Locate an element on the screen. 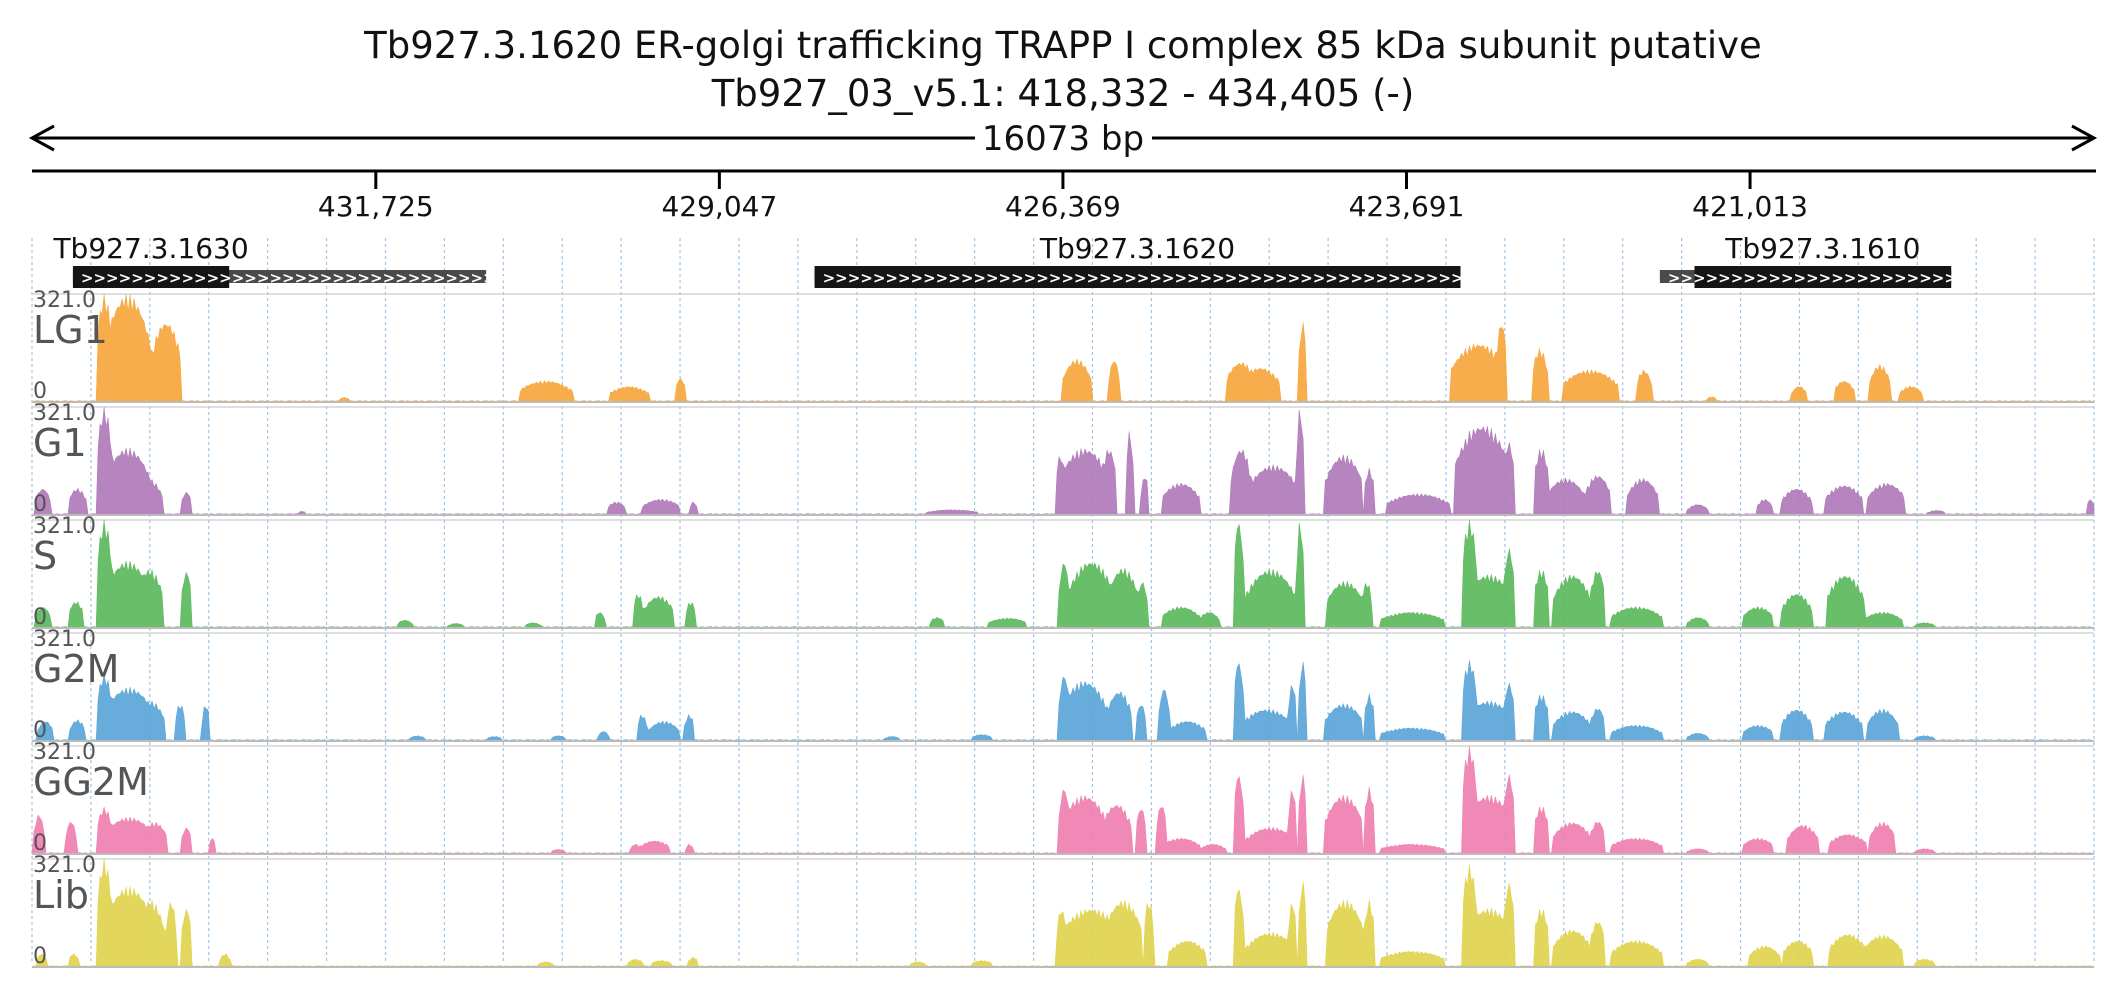  ruler-ticks: 431,725 429,047 426,369 423,691 421,013 is located at coordinates (1063, 197).